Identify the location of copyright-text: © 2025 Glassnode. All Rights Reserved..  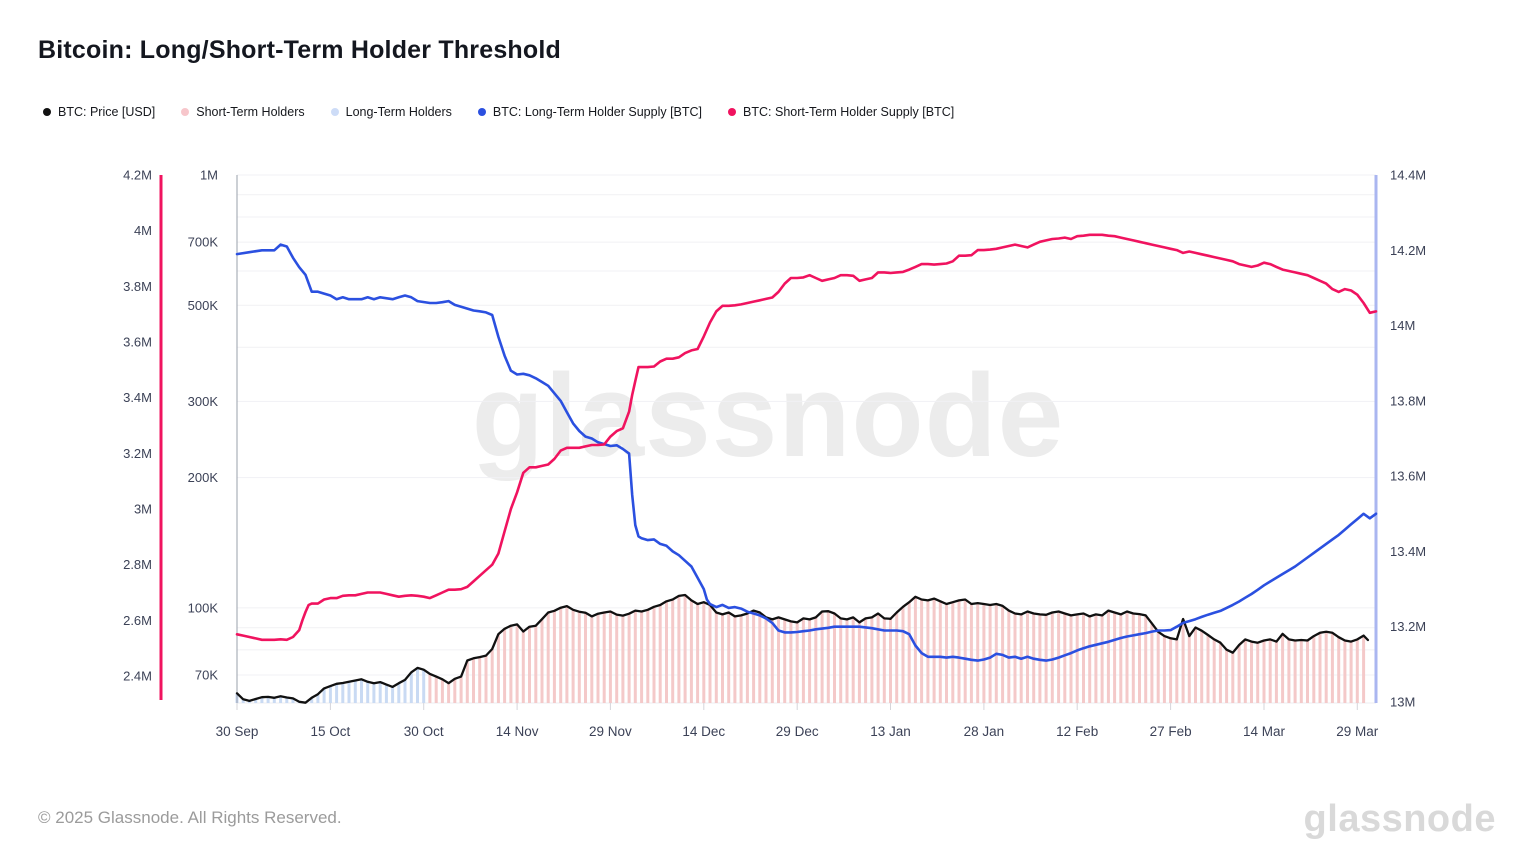
(190, 817).